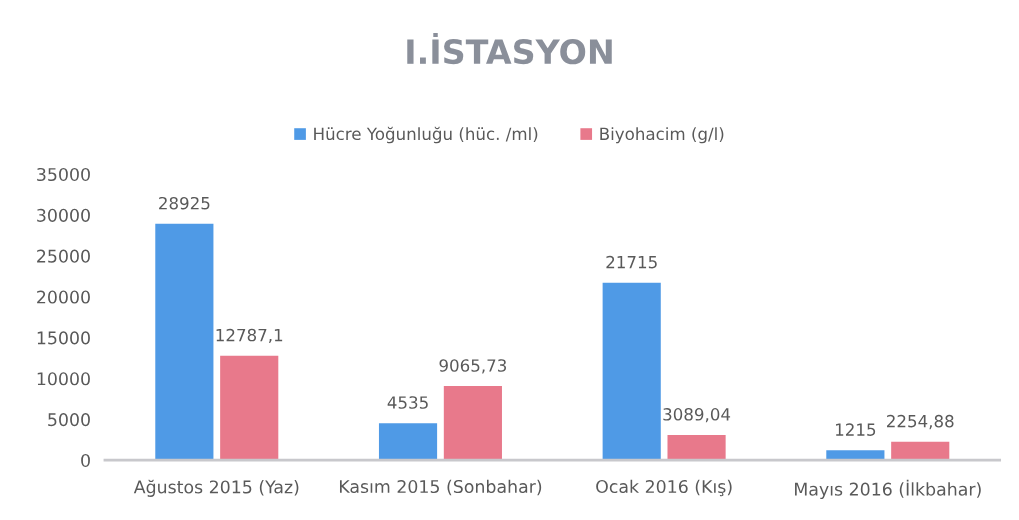 The height and width of the screenshot is (520, 1019). I want to click on x-tick-label: Kasım 2015 (Sonbahar), so click(440, 487).